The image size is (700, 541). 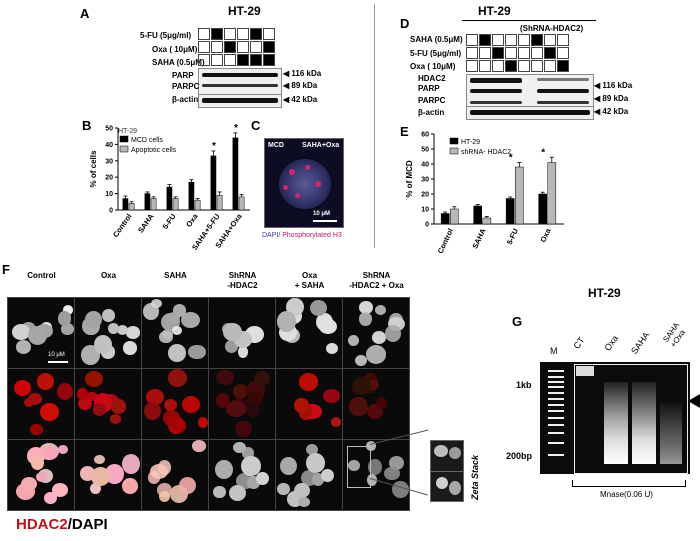 I want to click on micrograph-scale-label: 10 μM, so click(x=56, y=355).